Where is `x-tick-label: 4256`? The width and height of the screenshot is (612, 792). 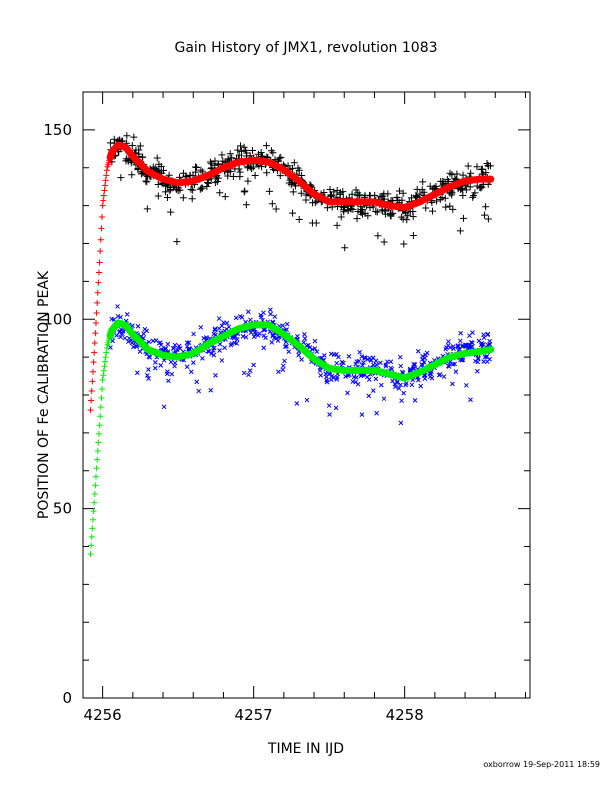 x-tick-label: 4256 is located at coordinates (103, 715).